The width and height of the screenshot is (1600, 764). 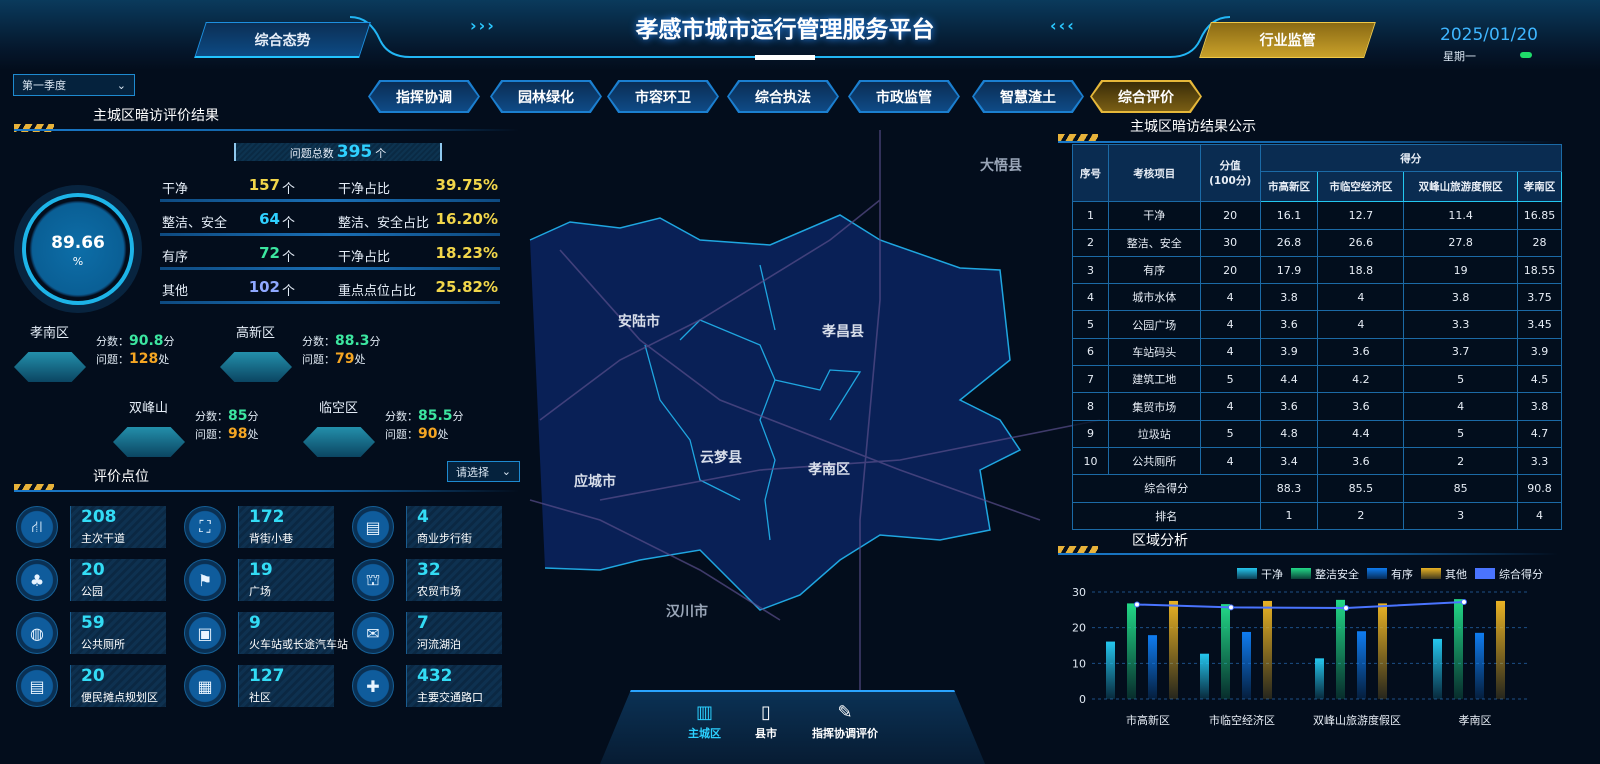 I want to click on problem-label: 问题：, so click(x=318, y=359).